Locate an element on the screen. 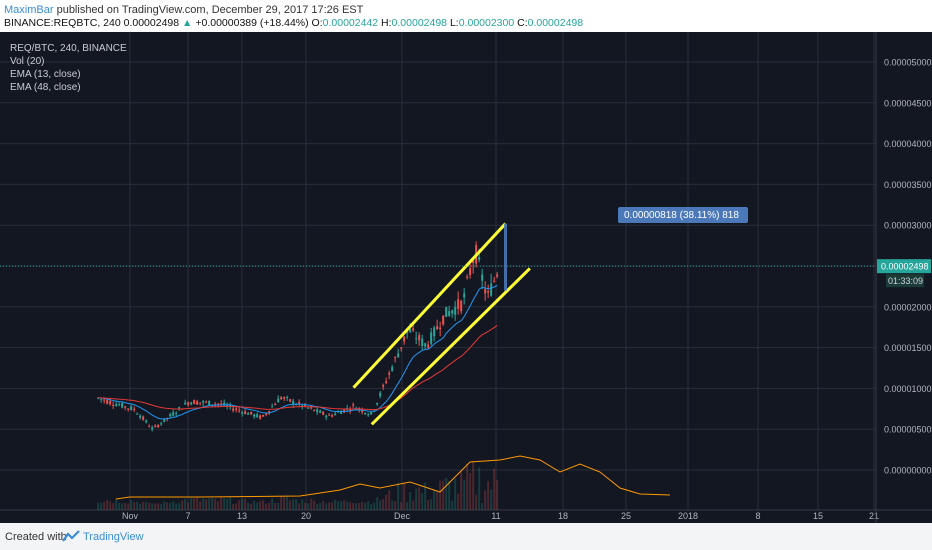  legend-vol: Vol (20) is located at coordinates (27, 61).